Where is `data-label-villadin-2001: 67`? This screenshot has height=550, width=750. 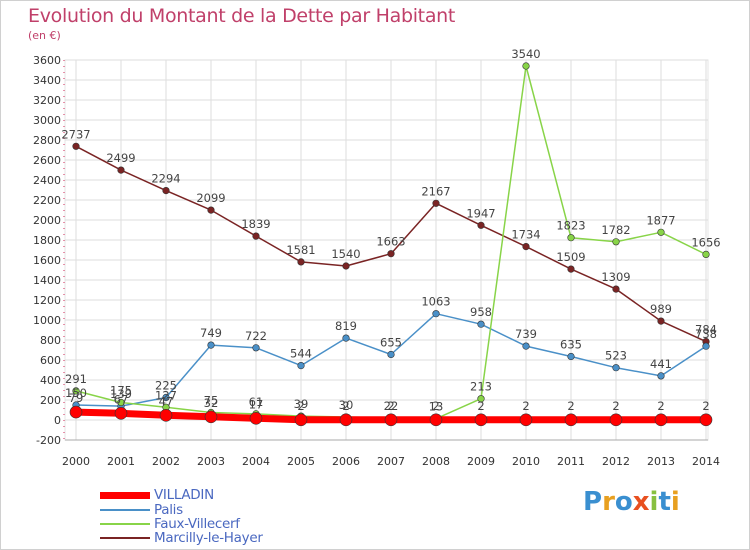
data-label-villadin-2001: 67 is located at coordinates (121, 399).